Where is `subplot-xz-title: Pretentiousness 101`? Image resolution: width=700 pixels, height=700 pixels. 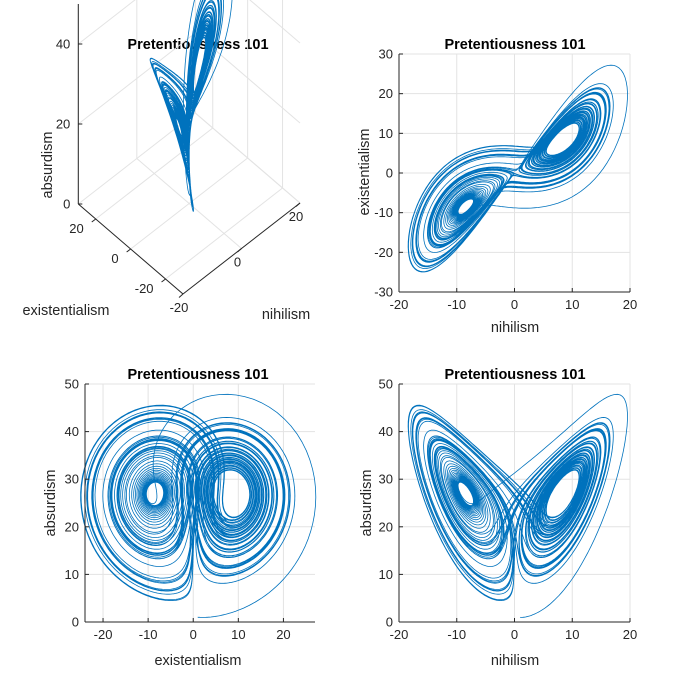 subplot-xz-title: Pretentiousness 101 is located at coordinates (514, 375).